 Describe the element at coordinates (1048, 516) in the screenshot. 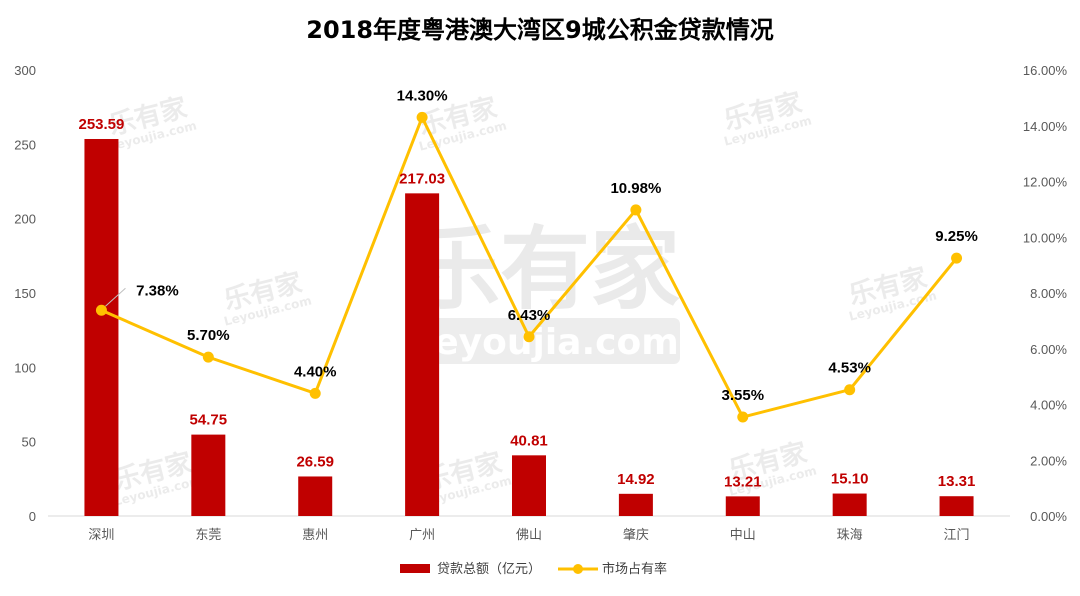

I see `right-axis-tick-label: 0.00%` at that location.